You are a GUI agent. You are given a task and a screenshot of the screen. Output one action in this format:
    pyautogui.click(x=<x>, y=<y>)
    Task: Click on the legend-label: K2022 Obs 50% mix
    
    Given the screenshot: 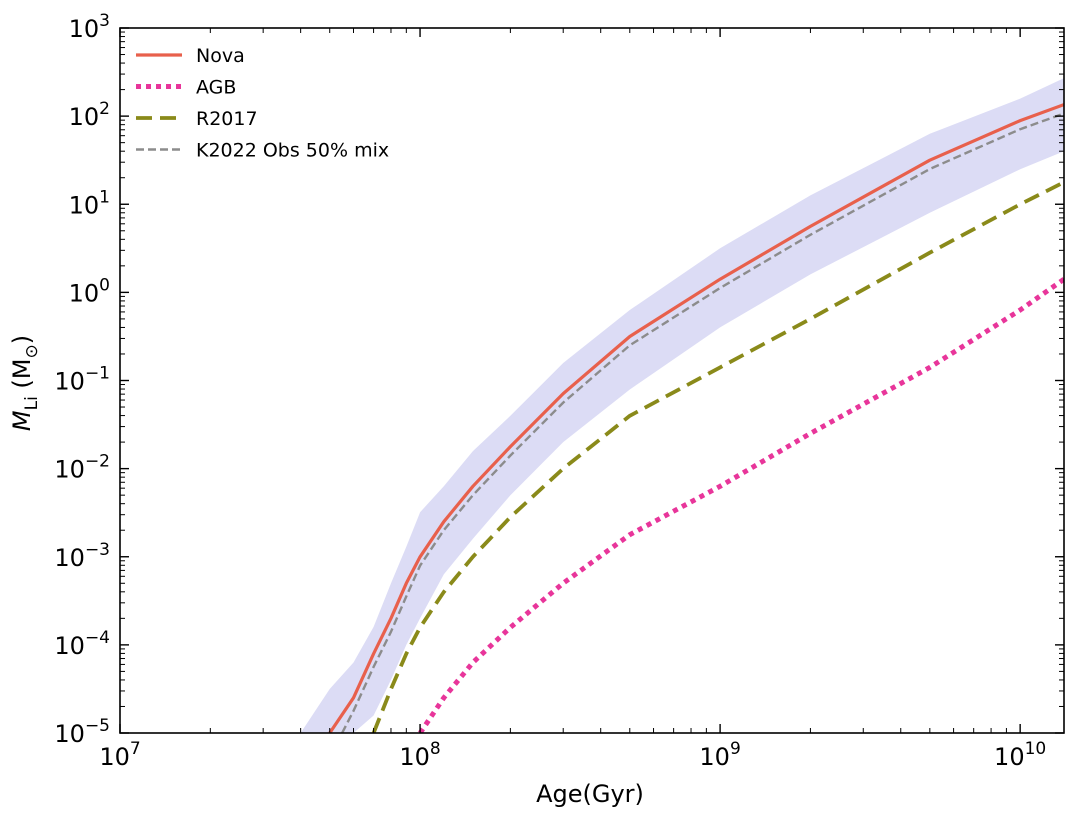 What is the action you would take?
    pyautogui.click(x=292, y=151)
    